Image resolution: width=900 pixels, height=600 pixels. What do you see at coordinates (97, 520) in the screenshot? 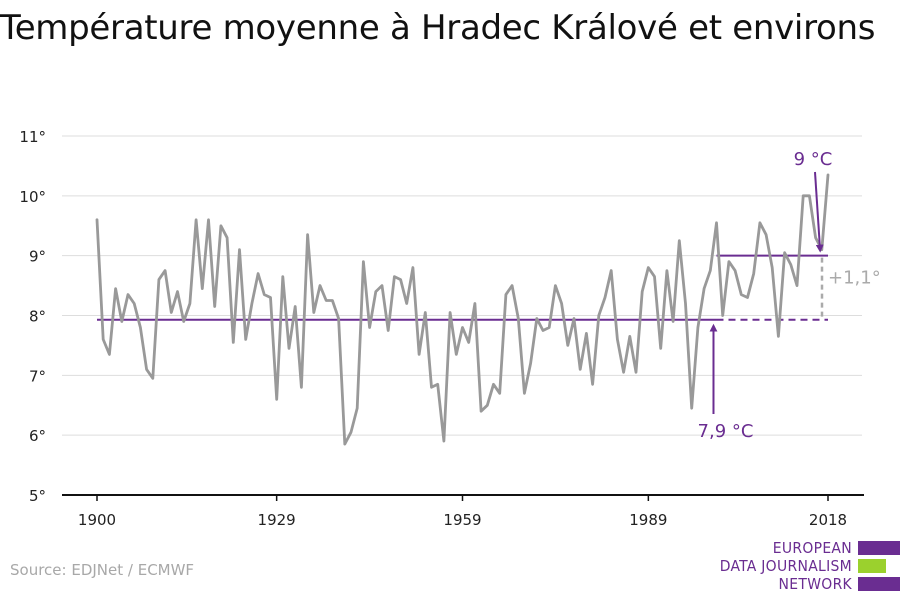
I see `x-tick-label: 1900` at bounding box center [97, 520].